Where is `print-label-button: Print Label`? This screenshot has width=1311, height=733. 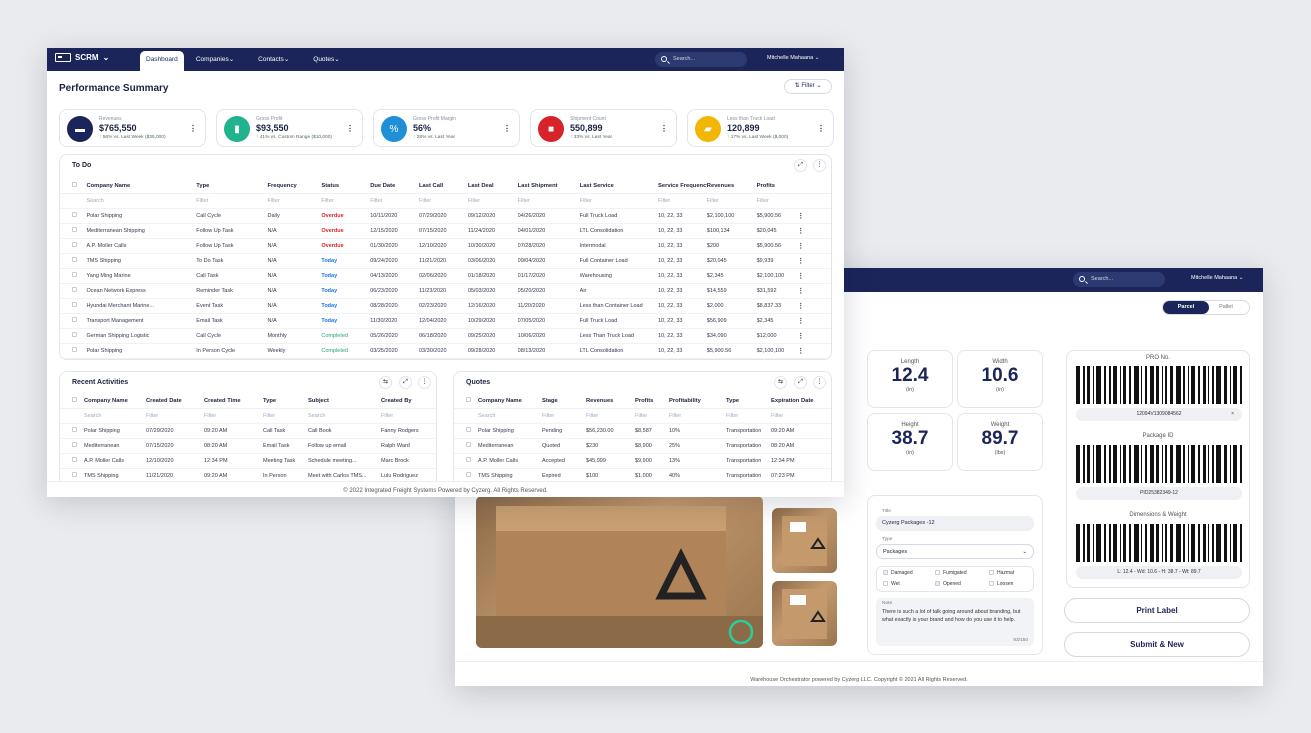 print-label-button: Print Label is located at coordinates (1157, 610).